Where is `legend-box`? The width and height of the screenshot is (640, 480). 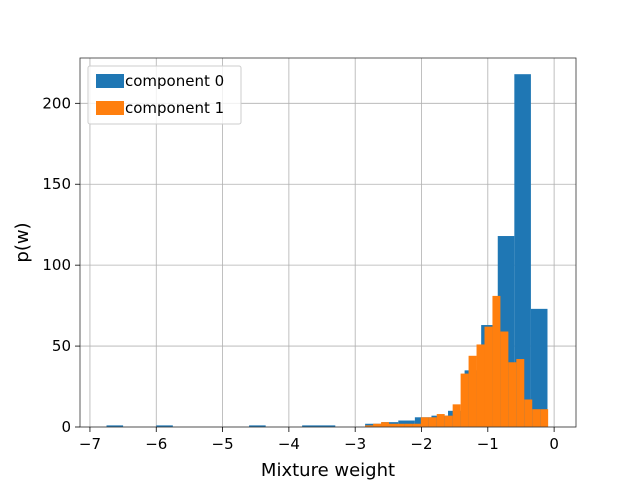 legend-box is located at coordinates (164, 95).